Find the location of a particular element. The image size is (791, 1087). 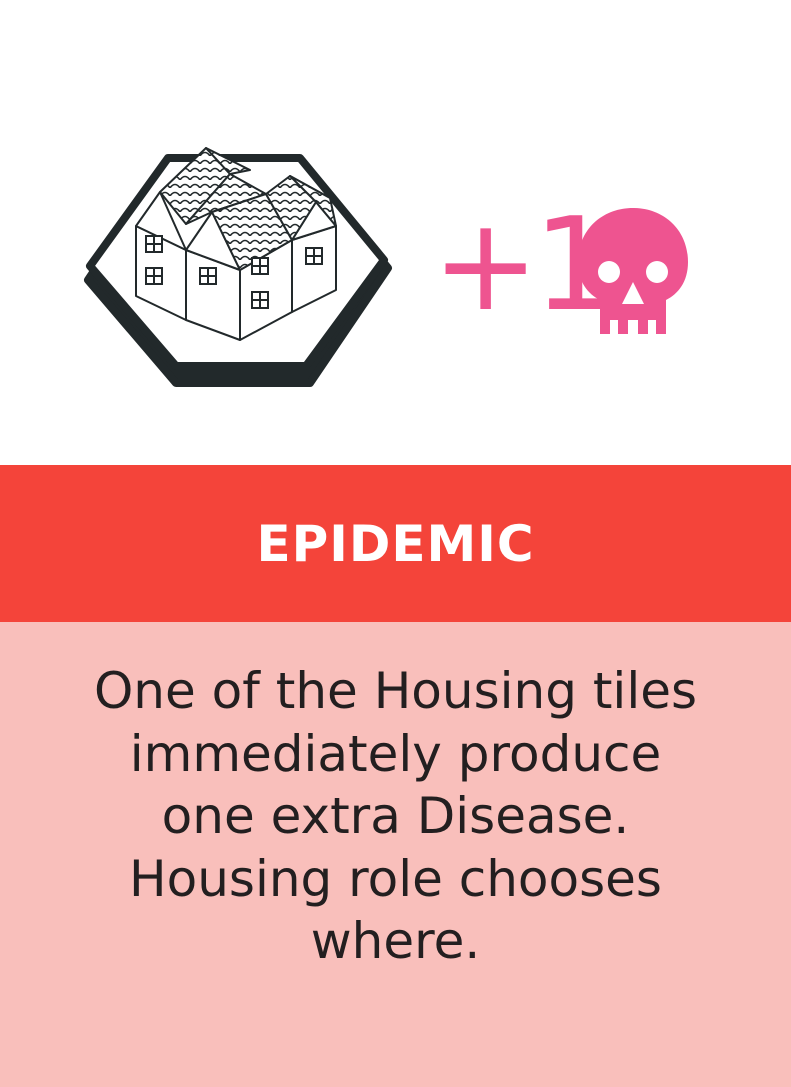

title-band: EPIDEMIC is located at coordinates (395, 543).